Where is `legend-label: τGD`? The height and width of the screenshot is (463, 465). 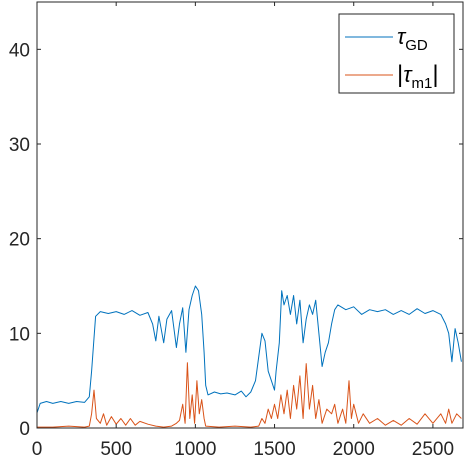
legend-label: τGD is located at coordinates (412, 39).